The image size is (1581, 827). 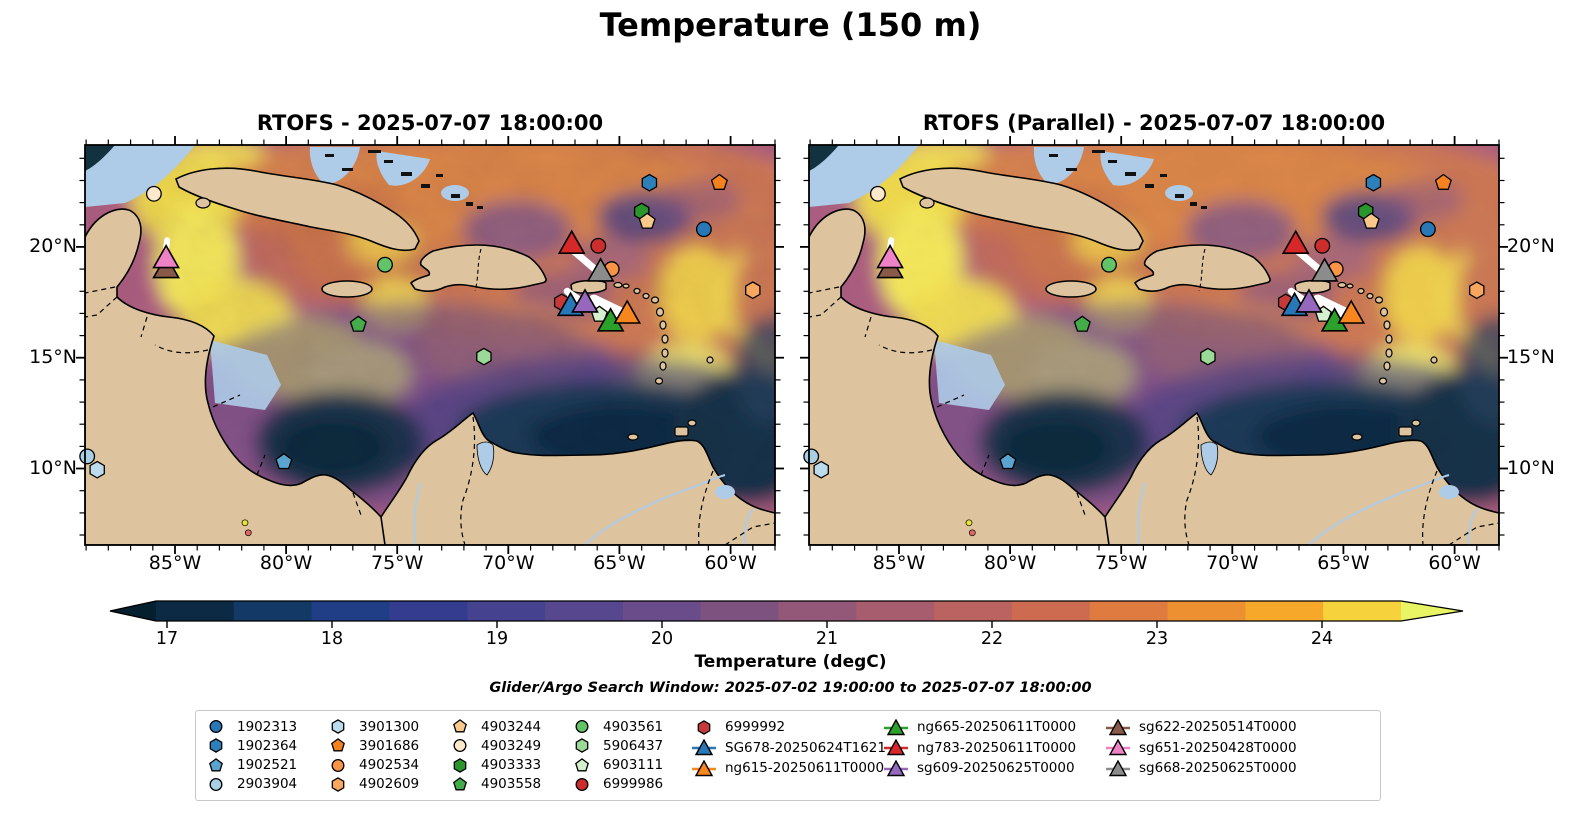 I want to click on marker-ng783-20250611T0000, so click(x=1295, y=241).